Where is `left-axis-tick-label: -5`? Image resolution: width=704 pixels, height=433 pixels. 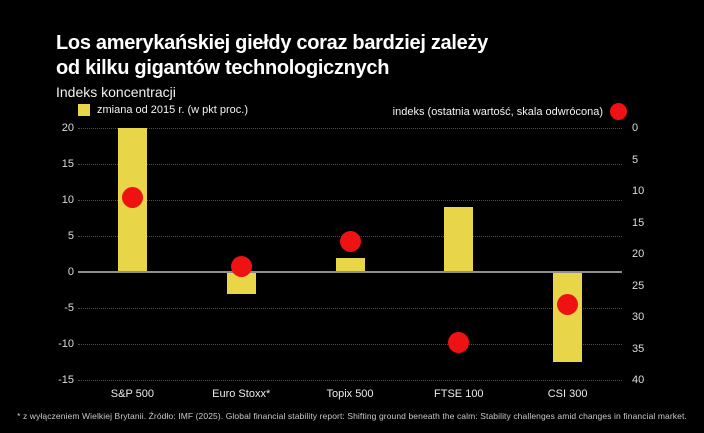 left-axis-tick-label: -5 is located at coordinates (69, 308).